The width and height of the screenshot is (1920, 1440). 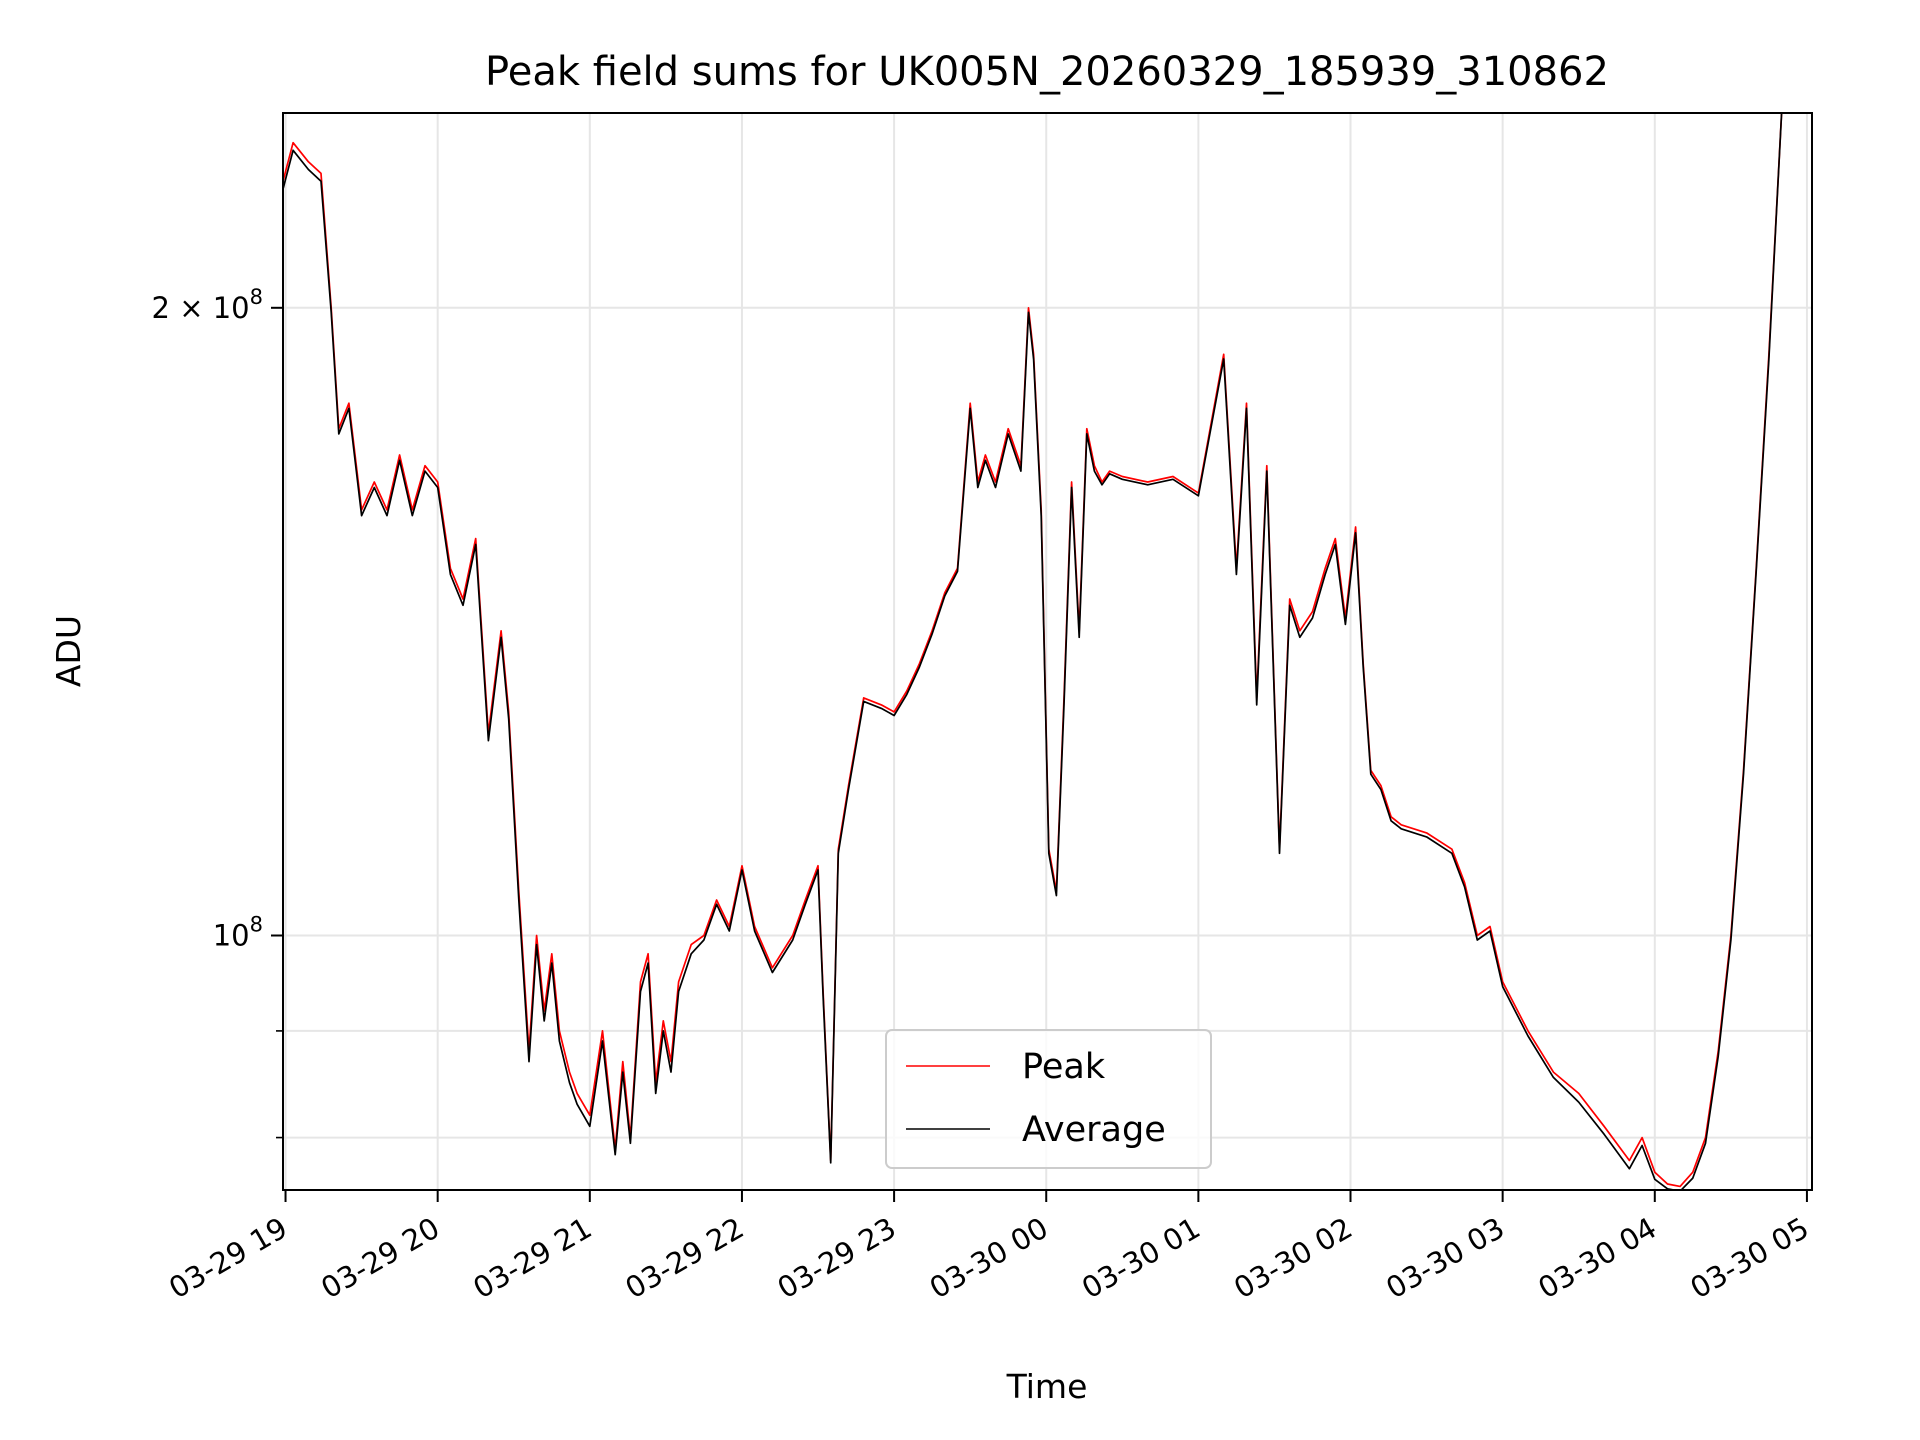 What do you see at coordinates (1064, 1067) in the screenshot?
I see `legend-label-peak: Peak` at bounding box center [1064, 1067].